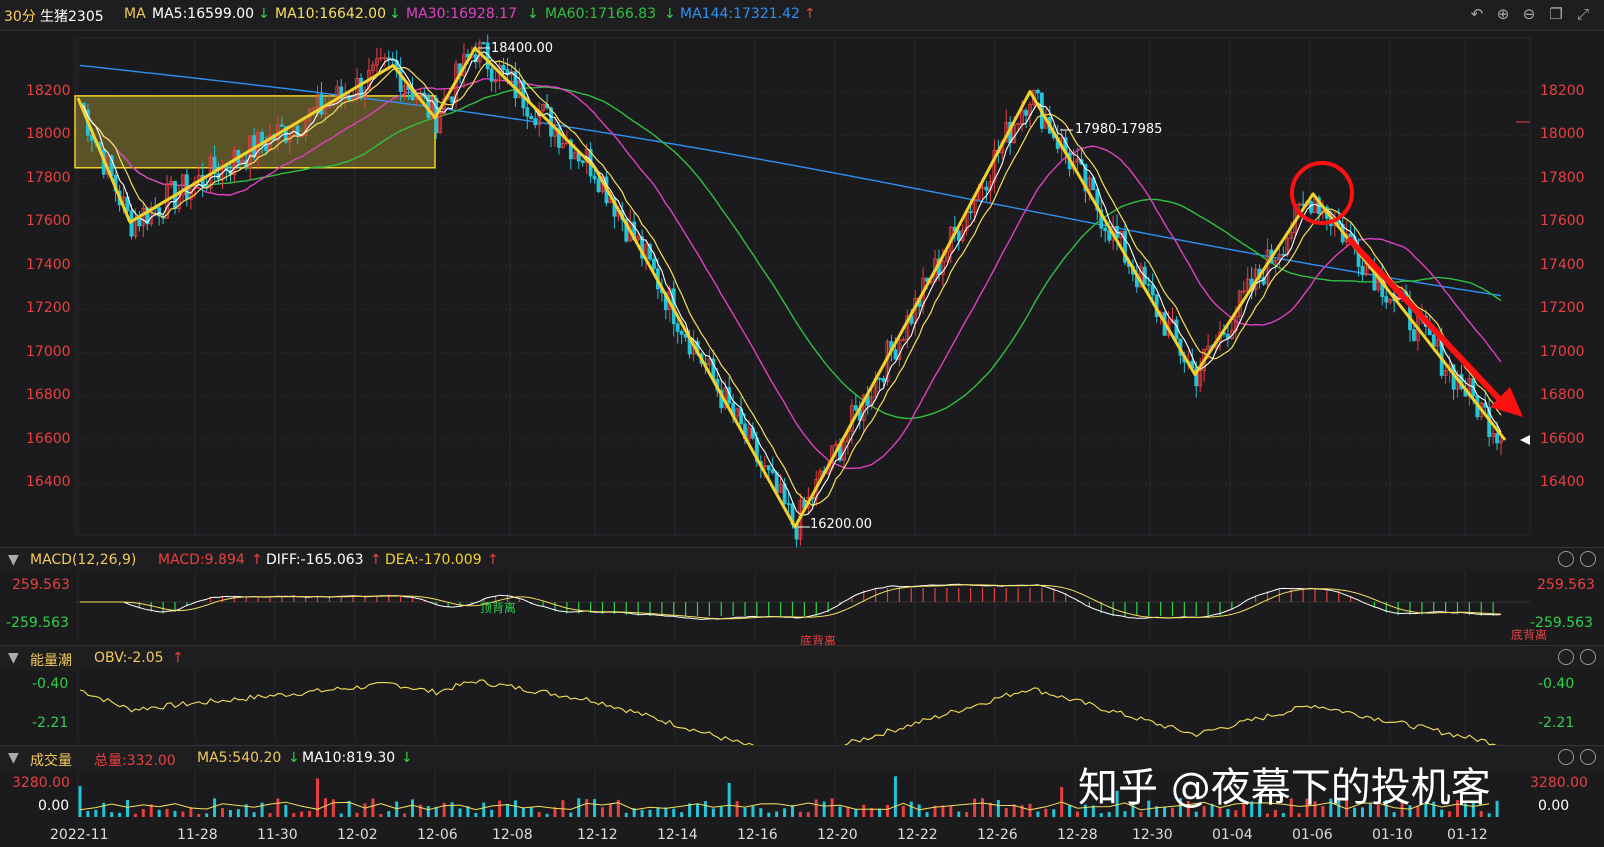  What do you see at coordinates (357, 835) in the screenshot?
I see `date-label: 12-02` at bounding box center [357, 835].